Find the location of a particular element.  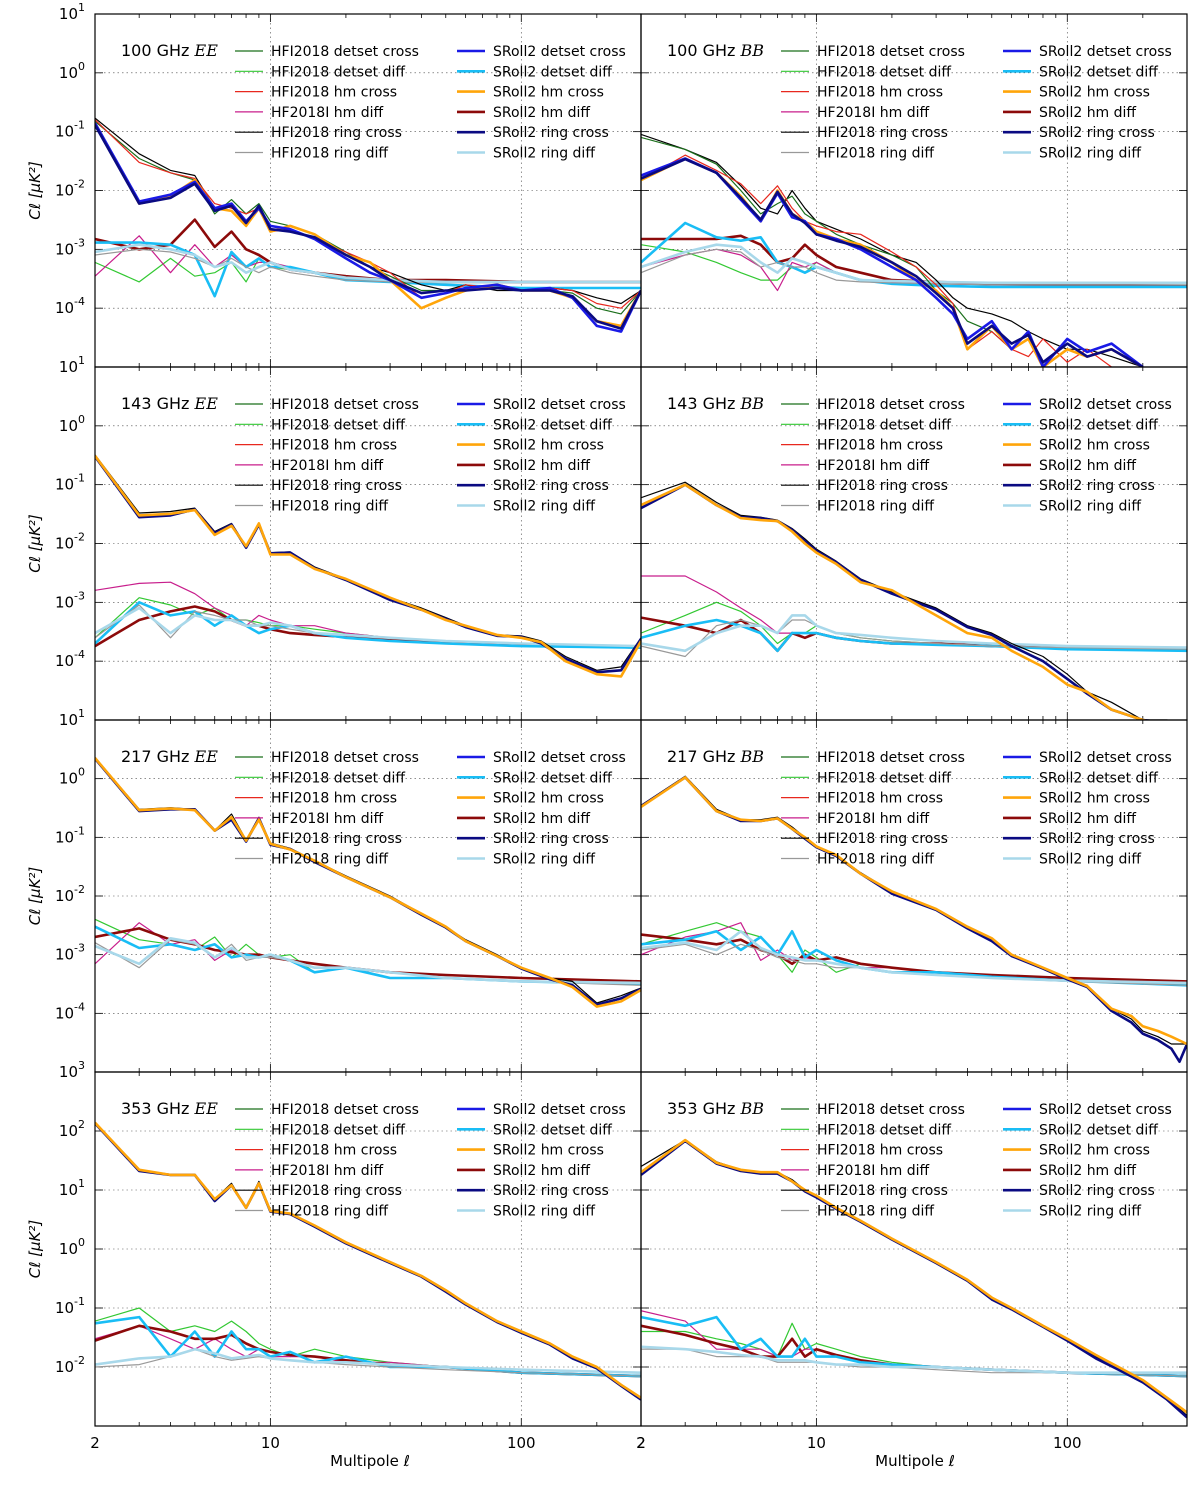

panel-title: 353 GHz BB is located at coordinates (715, 1108).